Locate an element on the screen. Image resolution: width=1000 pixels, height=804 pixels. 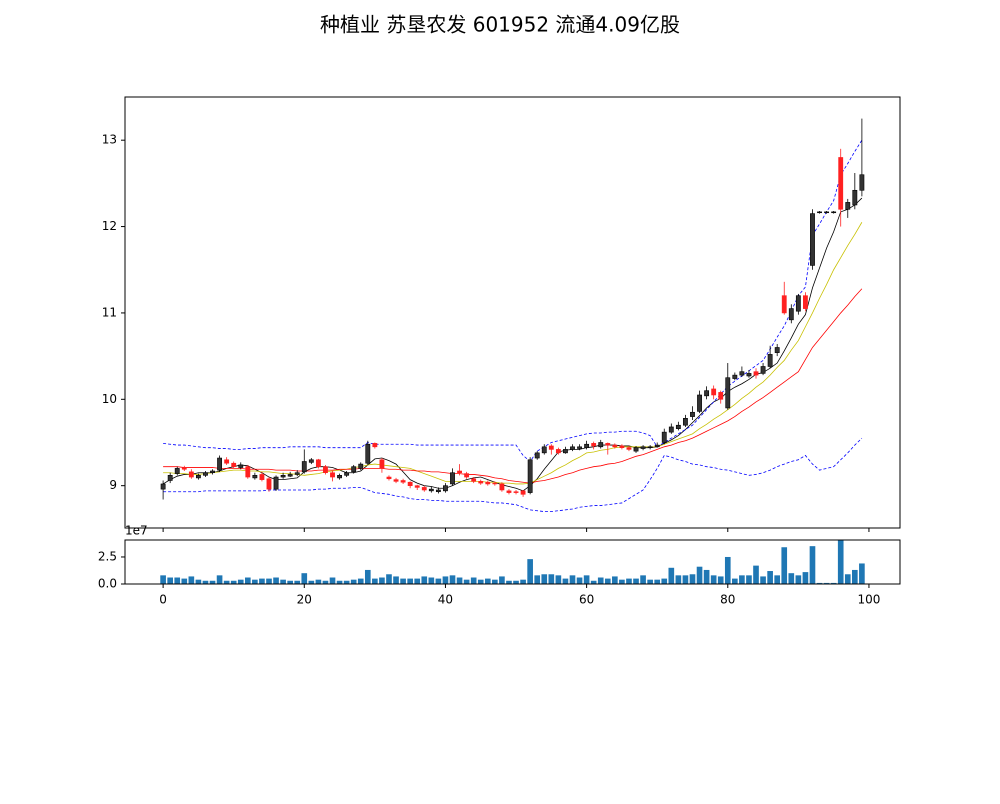
y-tick-label: 12 is located at coordinates (109, 226).